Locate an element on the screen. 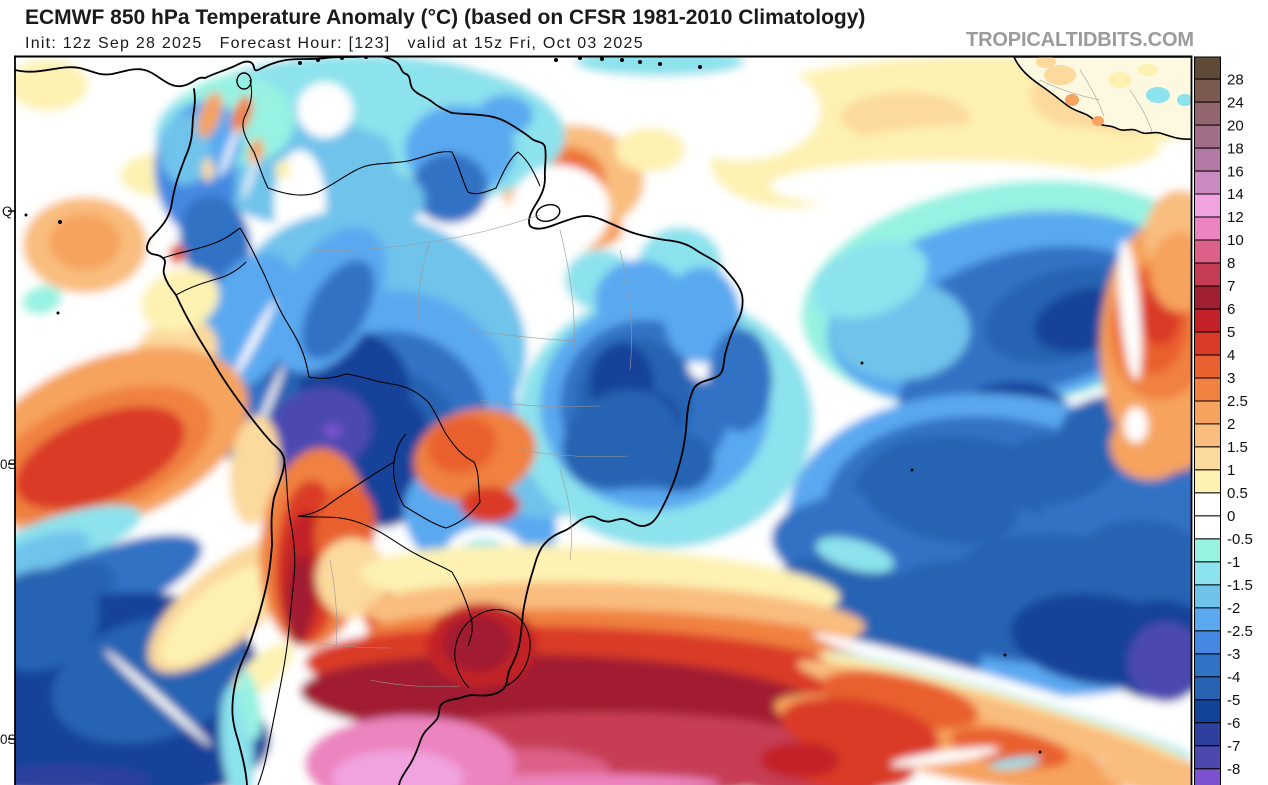 The image size is (1268, 785). svg-text: 16 is located at coordinates (1235, 171).